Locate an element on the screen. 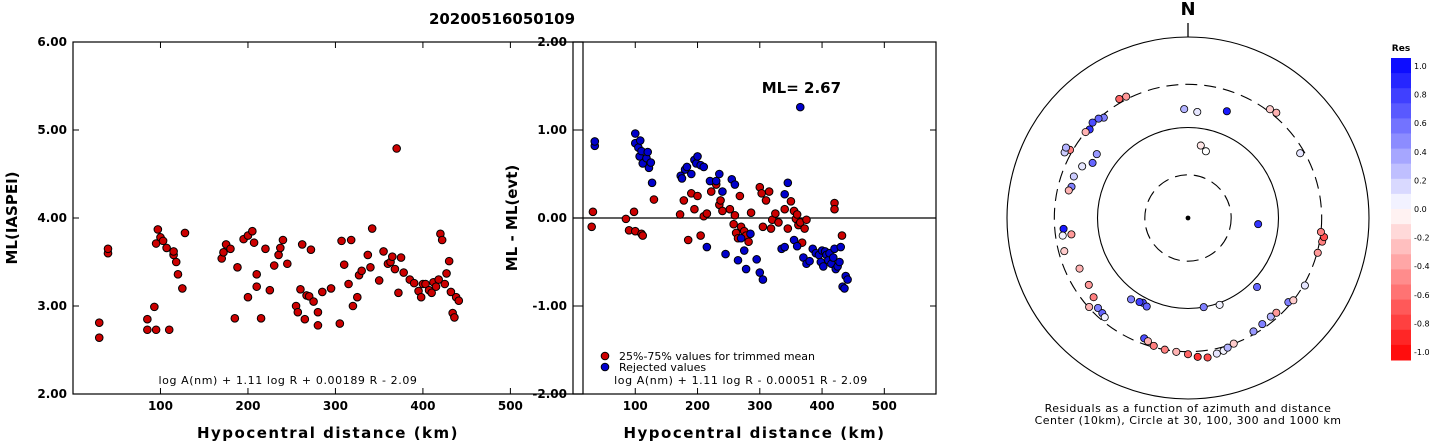 The image size is (1437, 441). colorbar-label: -0.2 is located at coordinates (1422, 238).